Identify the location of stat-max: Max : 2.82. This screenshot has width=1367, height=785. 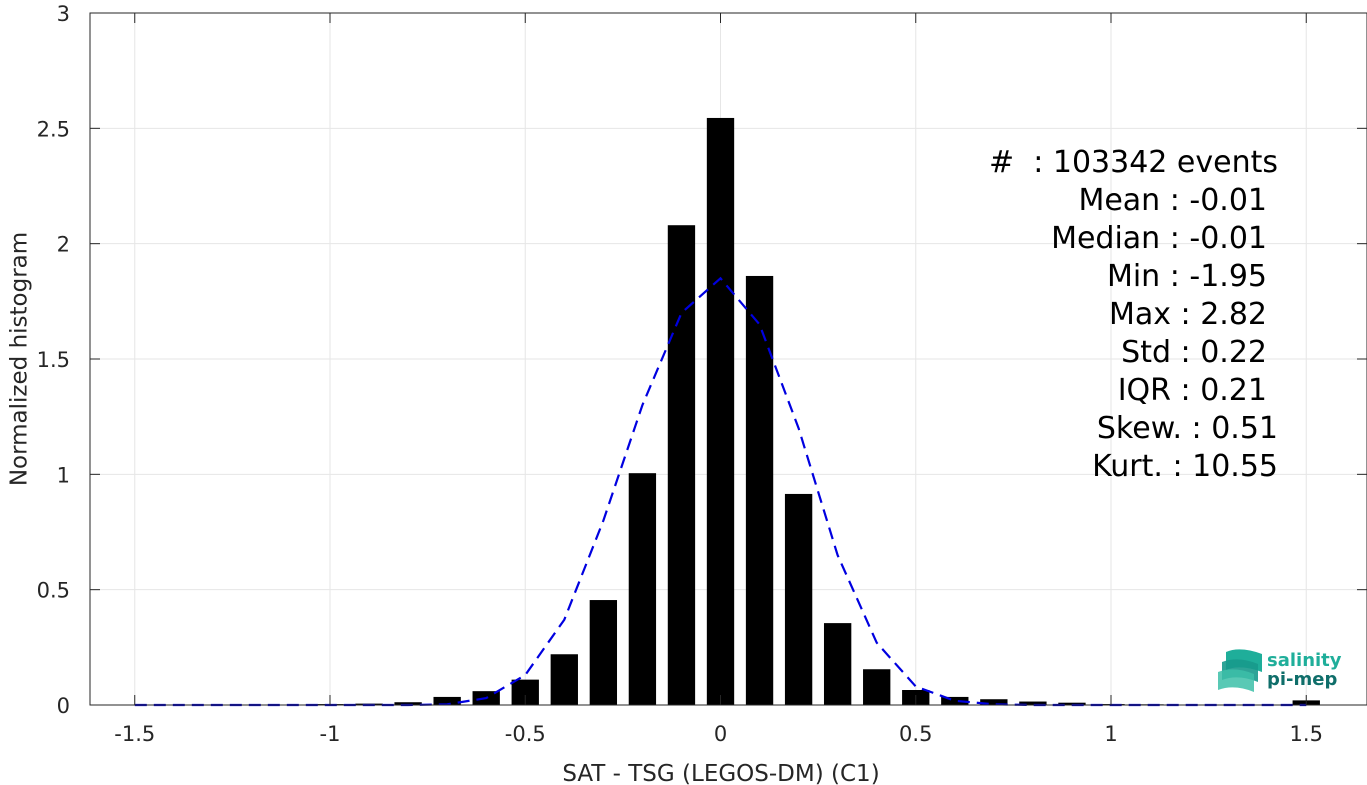
(1188, 314).